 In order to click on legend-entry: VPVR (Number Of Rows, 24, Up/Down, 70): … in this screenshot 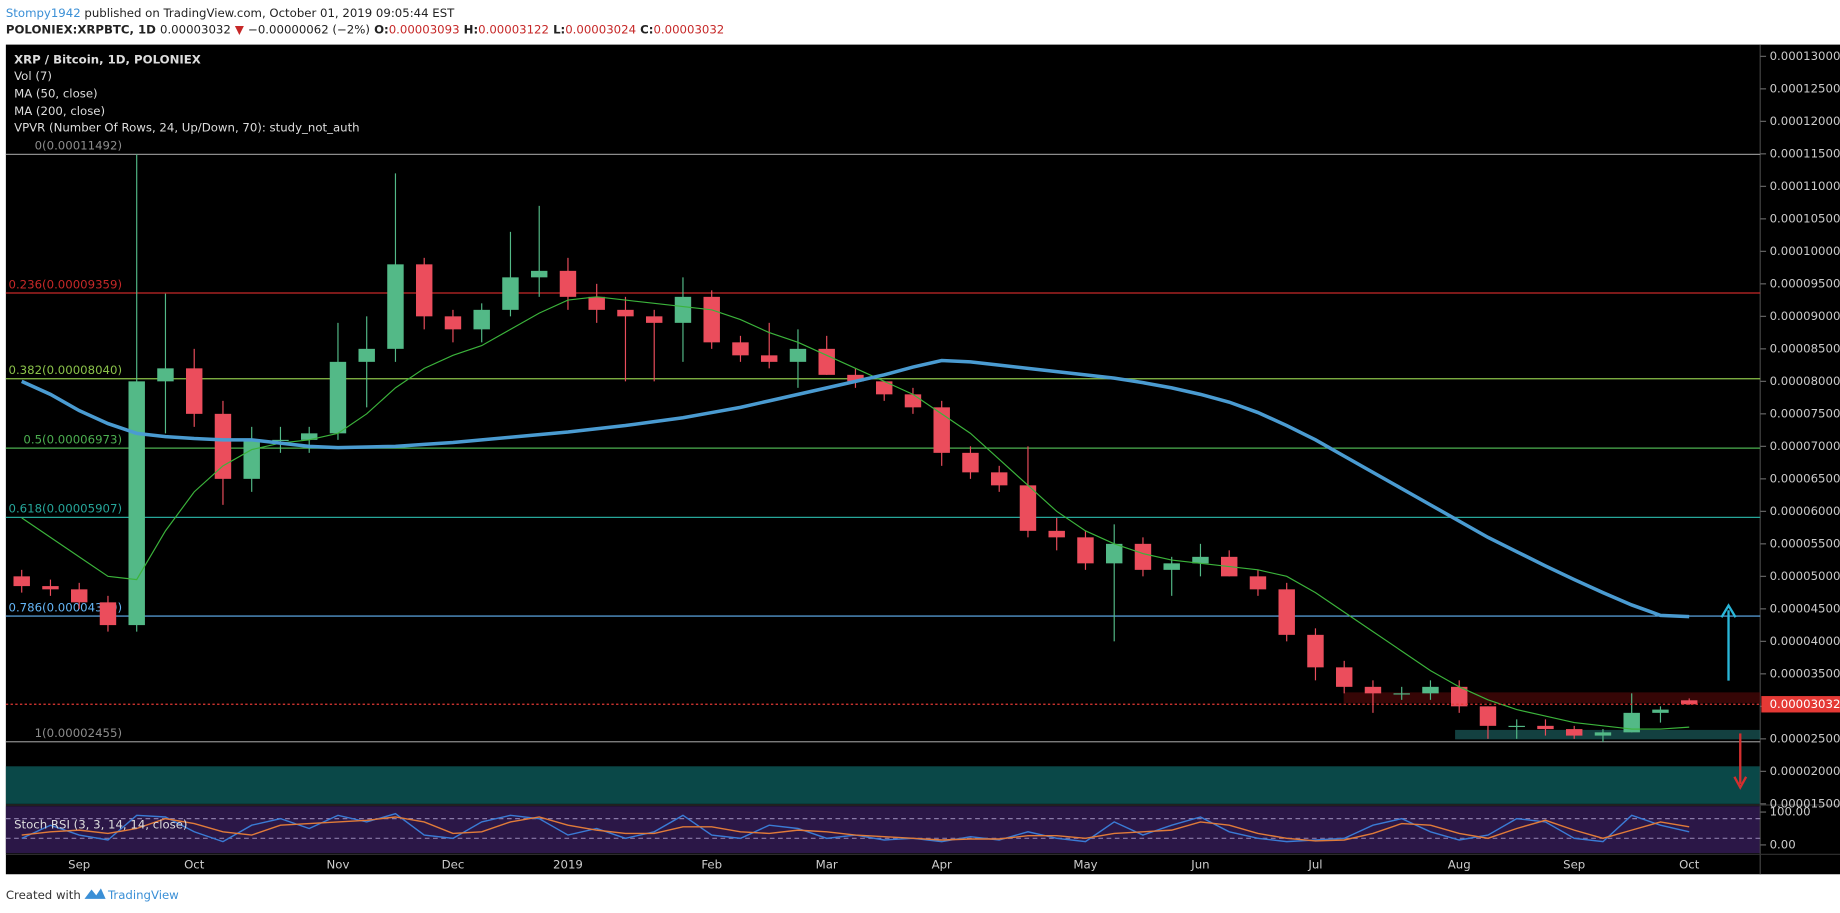, I will do `click(187, 127)`.